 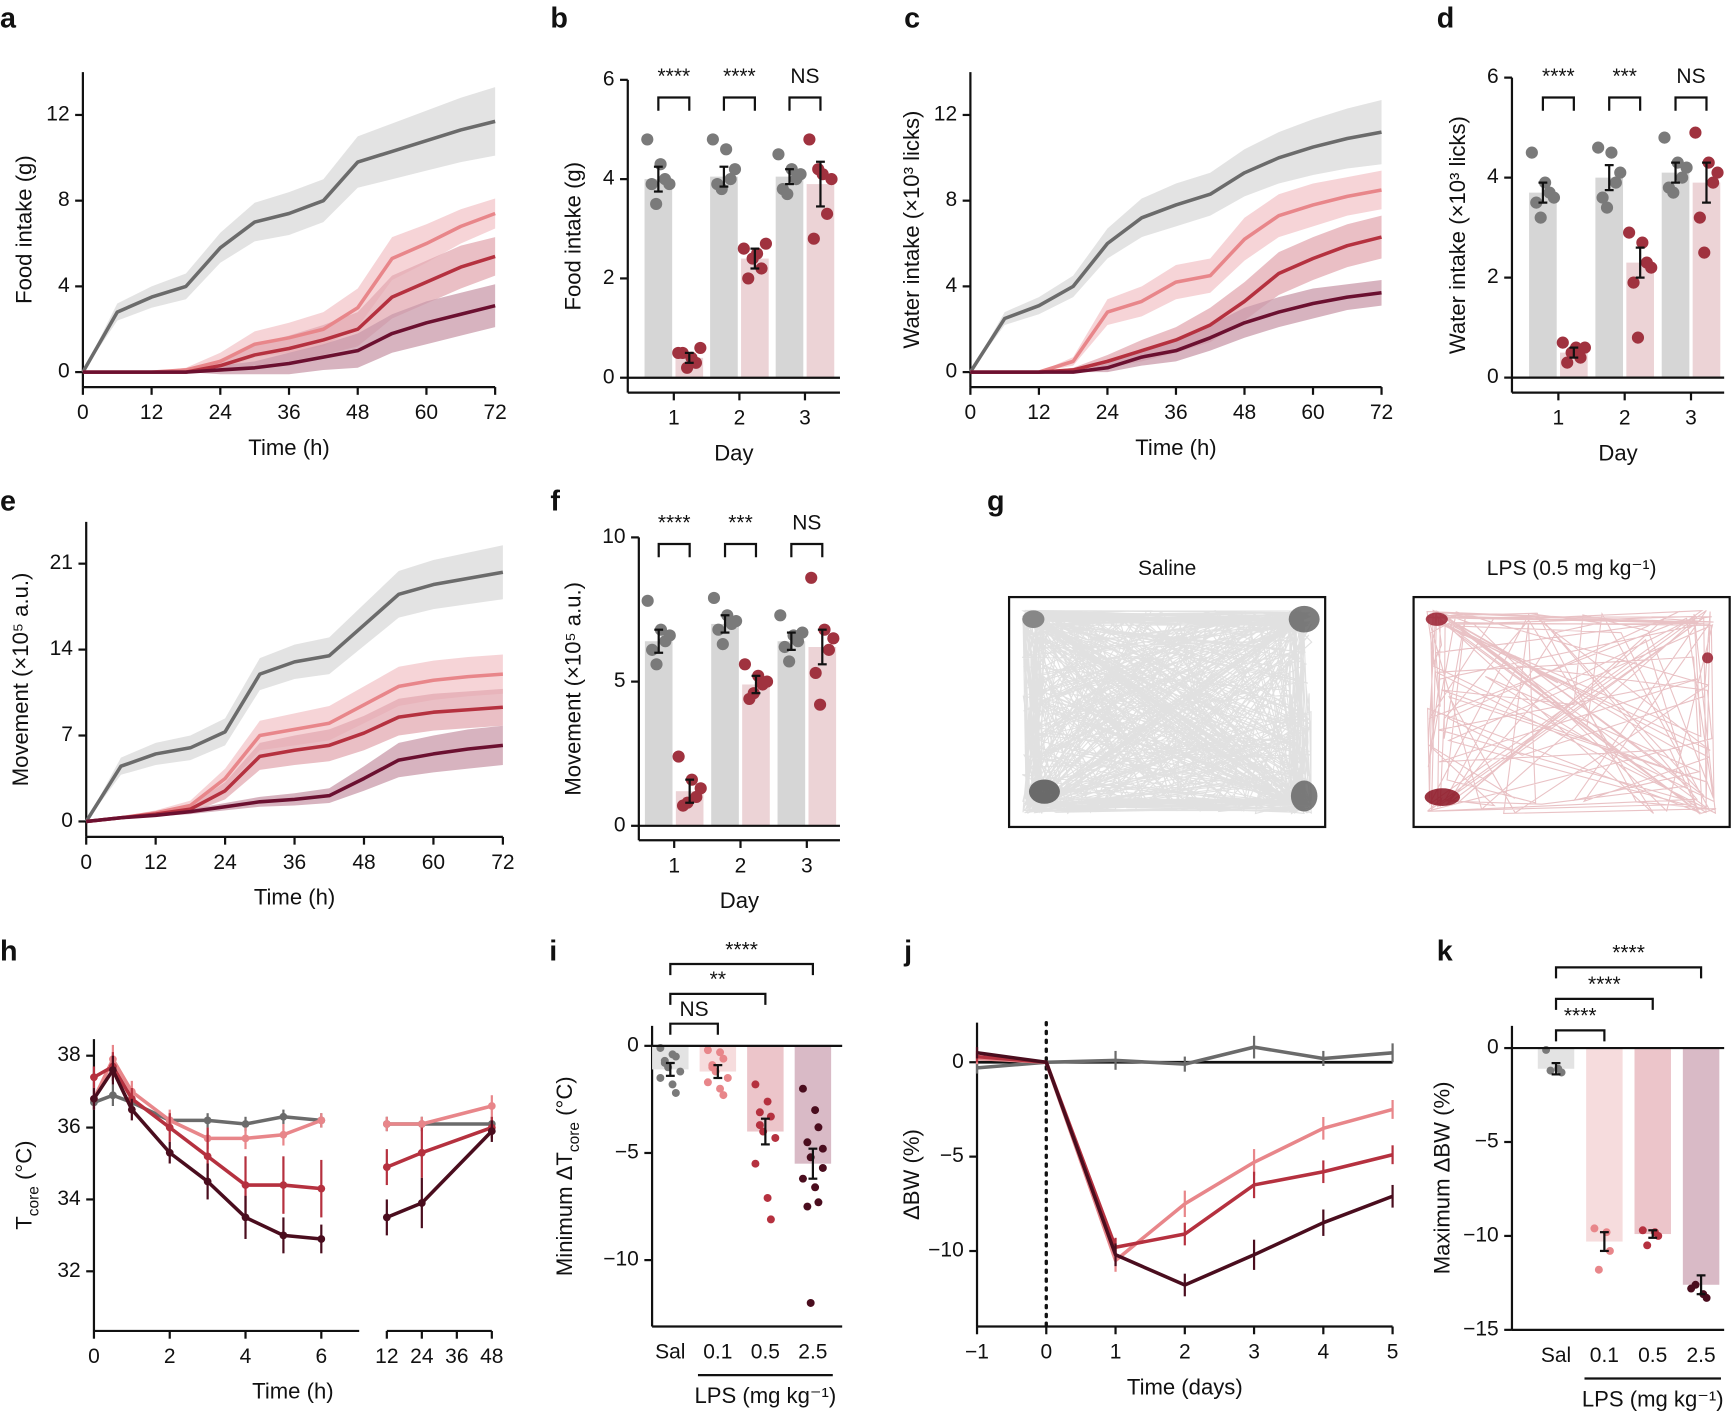 I want to click on y-axis-label-part: T, so click(x=23, y=1223).